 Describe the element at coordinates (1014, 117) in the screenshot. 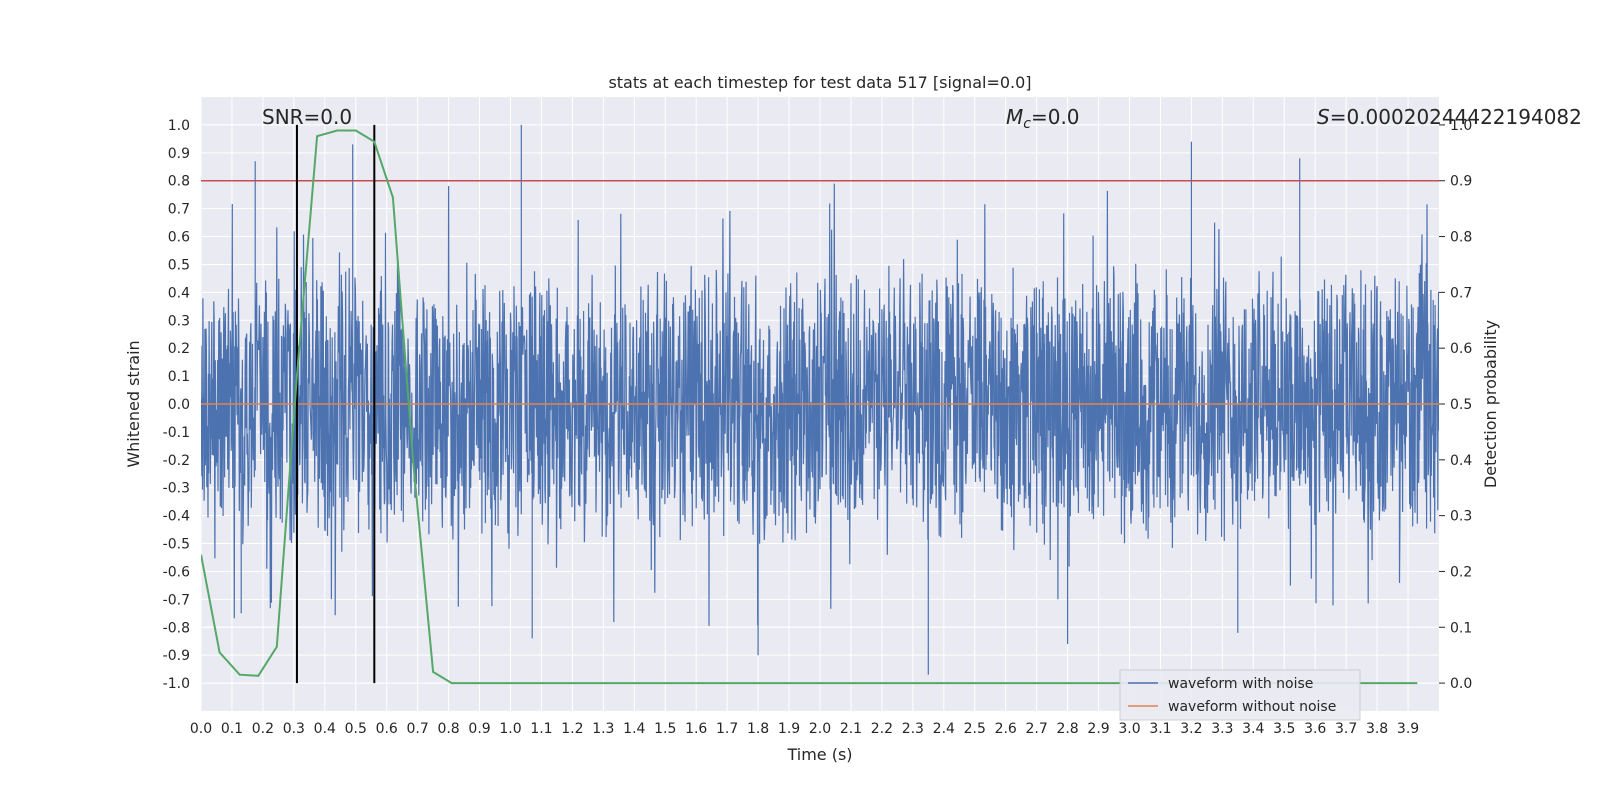

I see `mc-label: M` at that location.